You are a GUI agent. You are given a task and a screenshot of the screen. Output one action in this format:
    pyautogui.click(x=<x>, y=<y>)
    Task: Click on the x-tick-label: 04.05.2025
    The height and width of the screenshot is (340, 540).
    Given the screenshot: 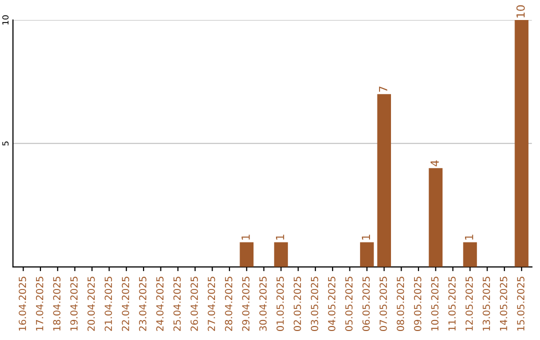 What is the action you would take?
    pyautogui.click(x=332, y=303)
    